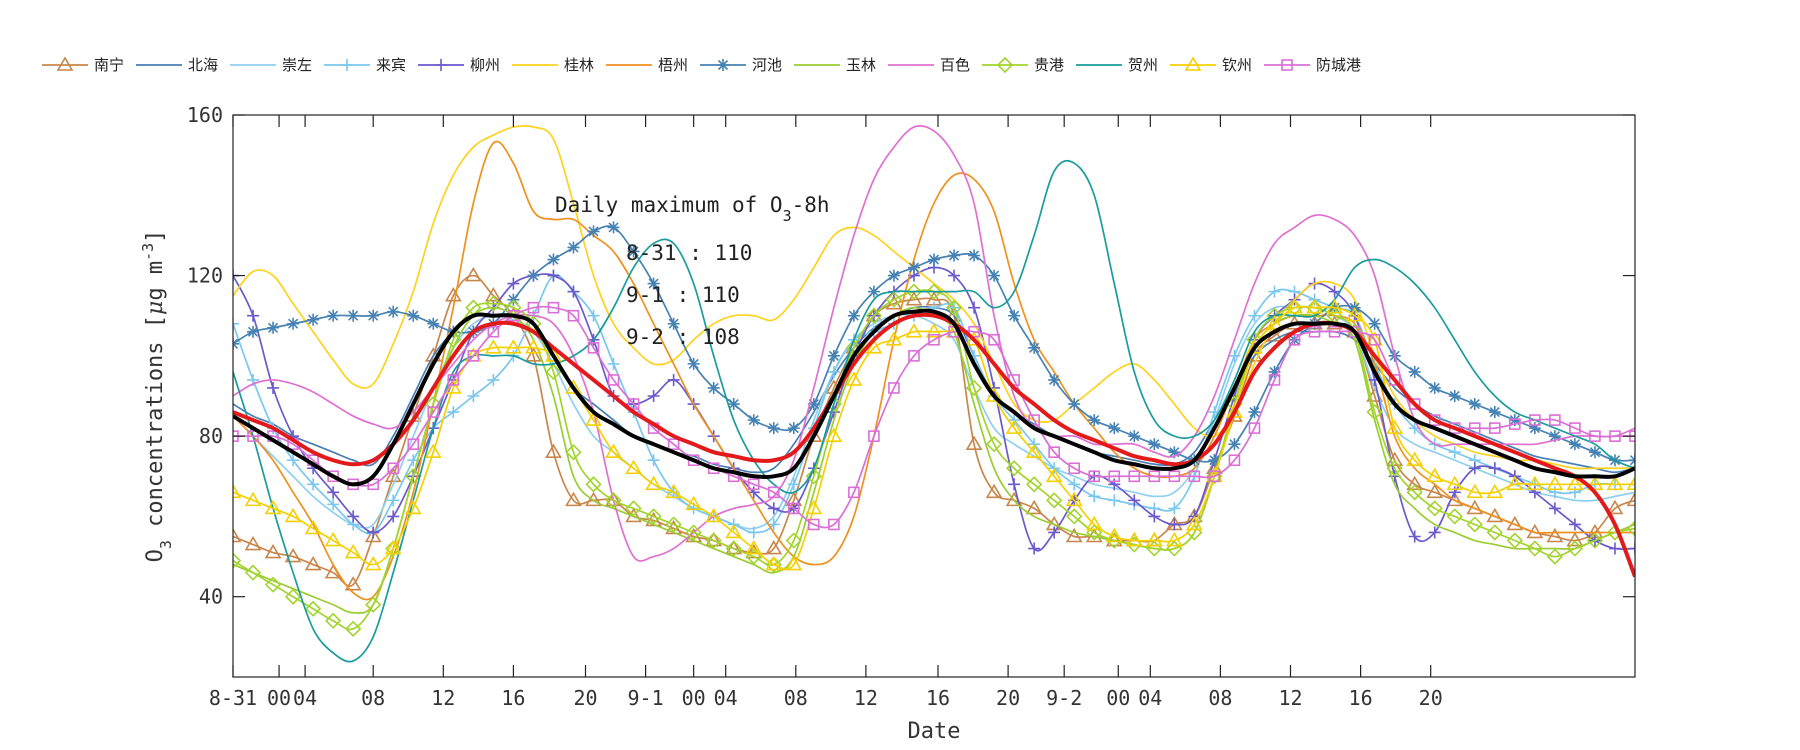  I want to click on annotation-line-2: 9-1 : 110, so click(683, 295).